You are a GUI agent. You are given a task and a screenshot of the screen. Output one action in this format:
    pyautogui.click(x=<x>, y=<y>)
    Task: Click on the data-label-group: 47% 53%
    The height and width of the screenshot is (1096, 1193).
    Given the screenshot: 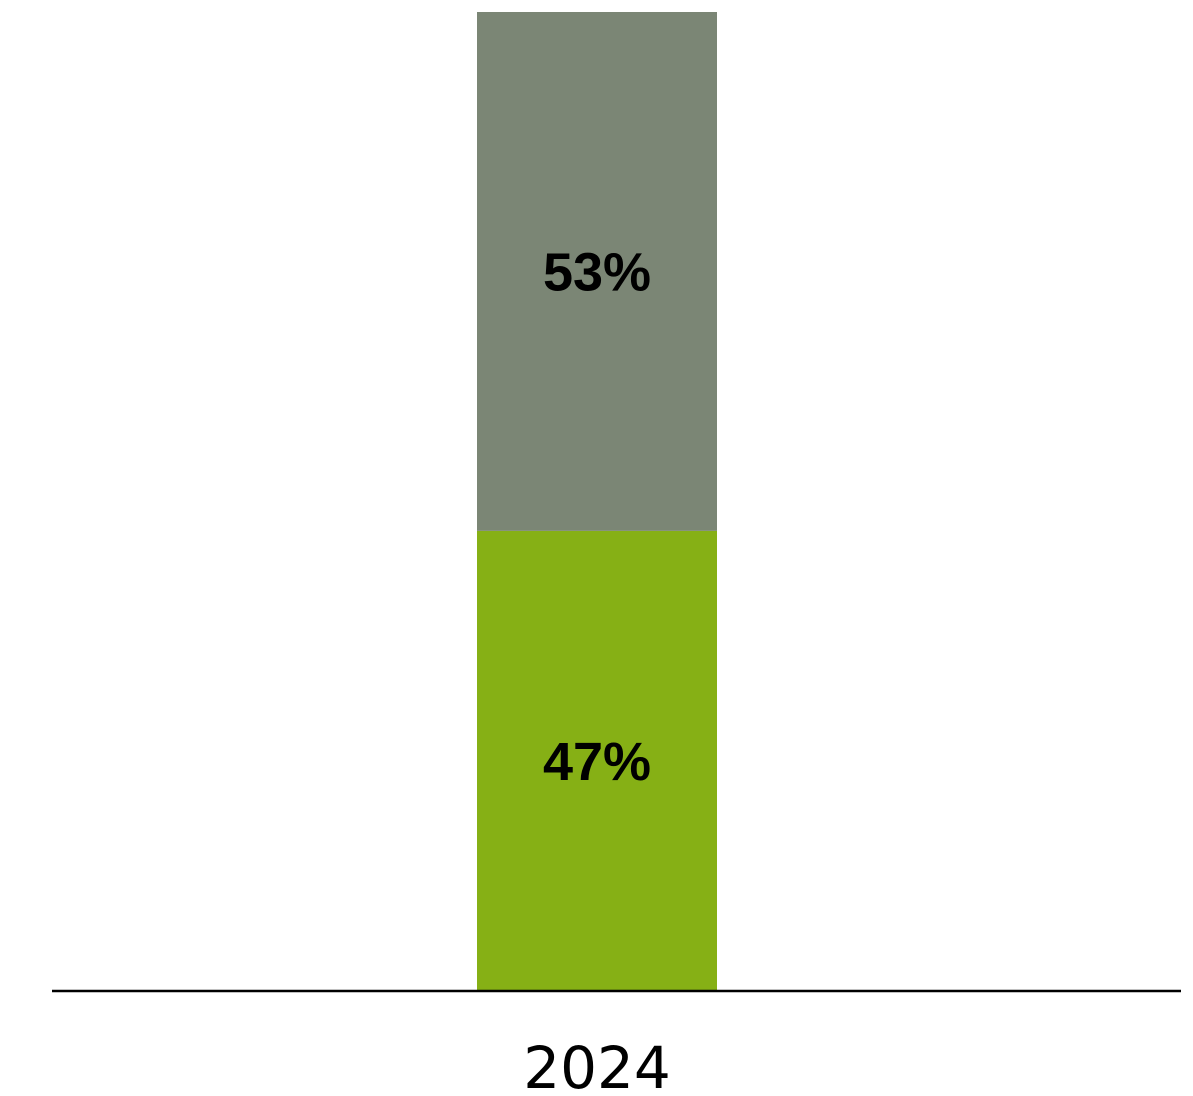 What is the action you would take?
    pyautogui.click(x=597, y=517)
    